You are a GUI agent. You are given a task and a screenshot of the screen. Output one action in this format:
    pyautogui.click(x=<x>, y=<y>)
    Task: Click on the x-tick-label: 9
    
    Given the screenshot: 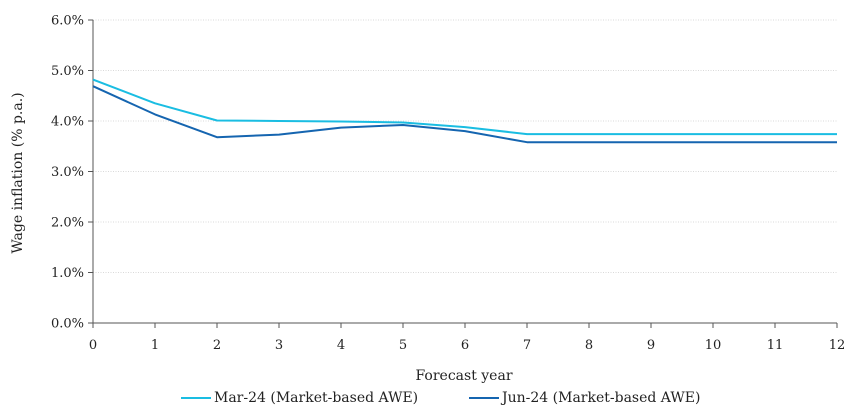 What is the action you would take?
    pyautogui.click(x=651, y=345)
    